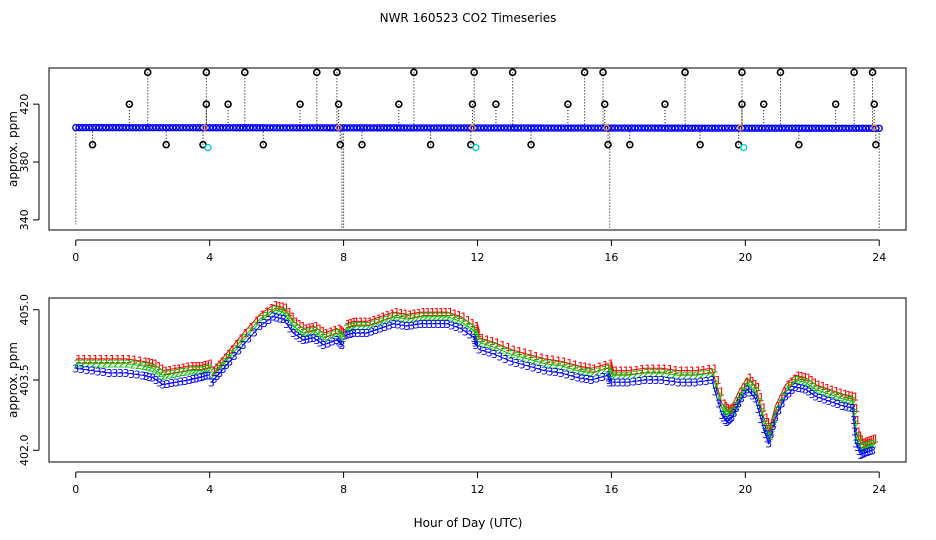 The height and width of the screenshot is (540, 936). Describe the element at coordinates (743, 147) in the screenshot. I see `top-cyan-point` at that location.